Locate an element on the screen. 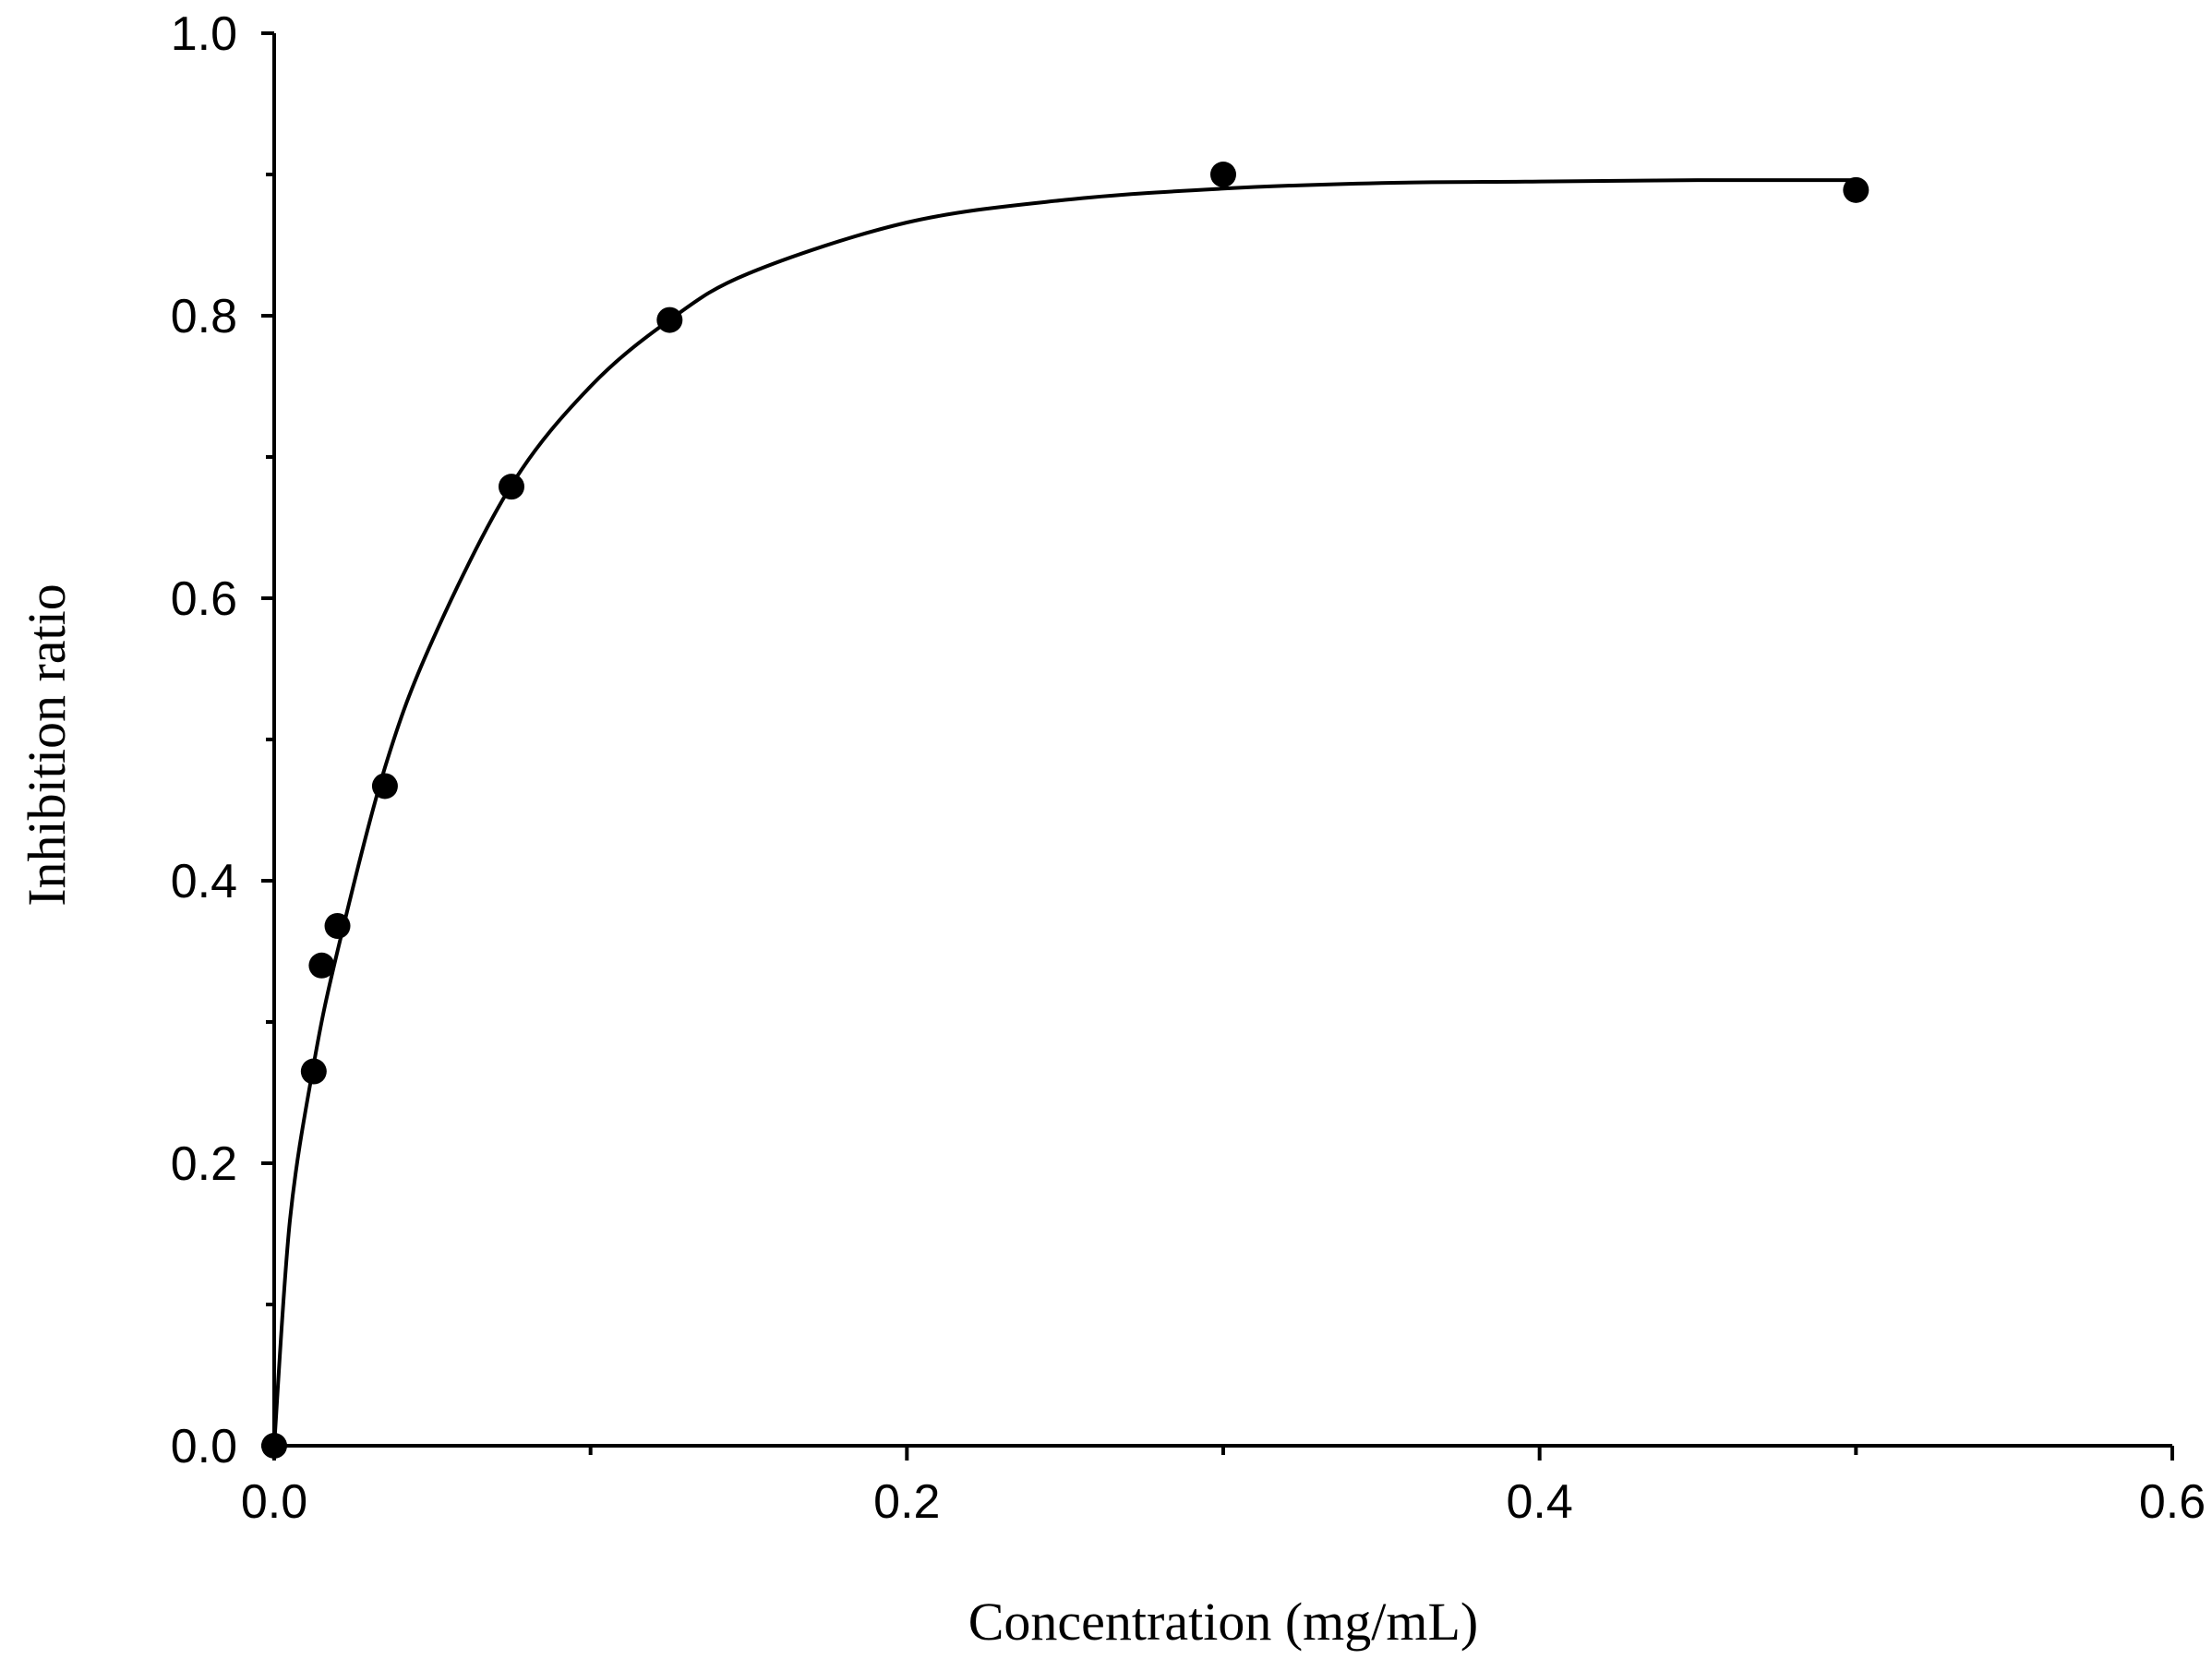 This screenshot has height=1659, width=2212. y-axis-ticks: 0.0 0.2 0.4 0.6 0.8 1.0 is located at coordinates (222, 740).